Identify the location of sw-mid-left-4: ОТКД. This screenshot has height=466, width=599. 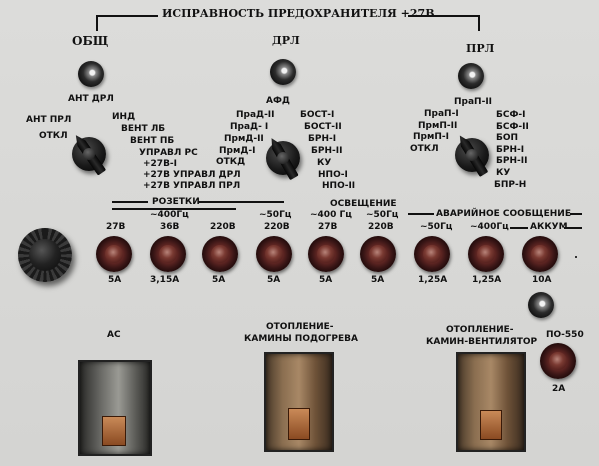
(231, 162).